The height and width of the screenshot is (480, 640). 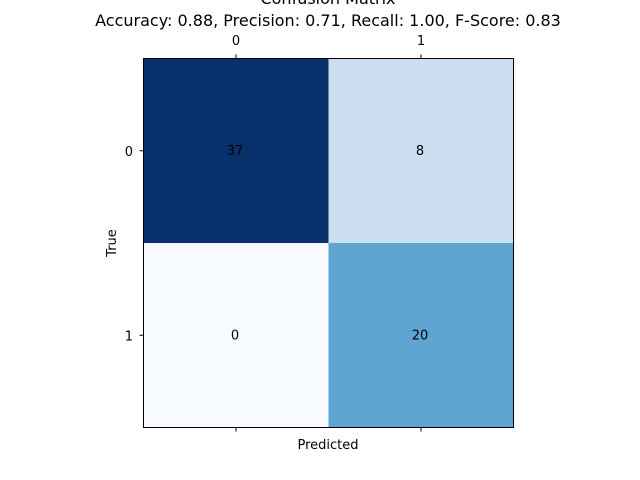 I want to click on heatmap-cell-r1-c0, so click(x=236, y=335).